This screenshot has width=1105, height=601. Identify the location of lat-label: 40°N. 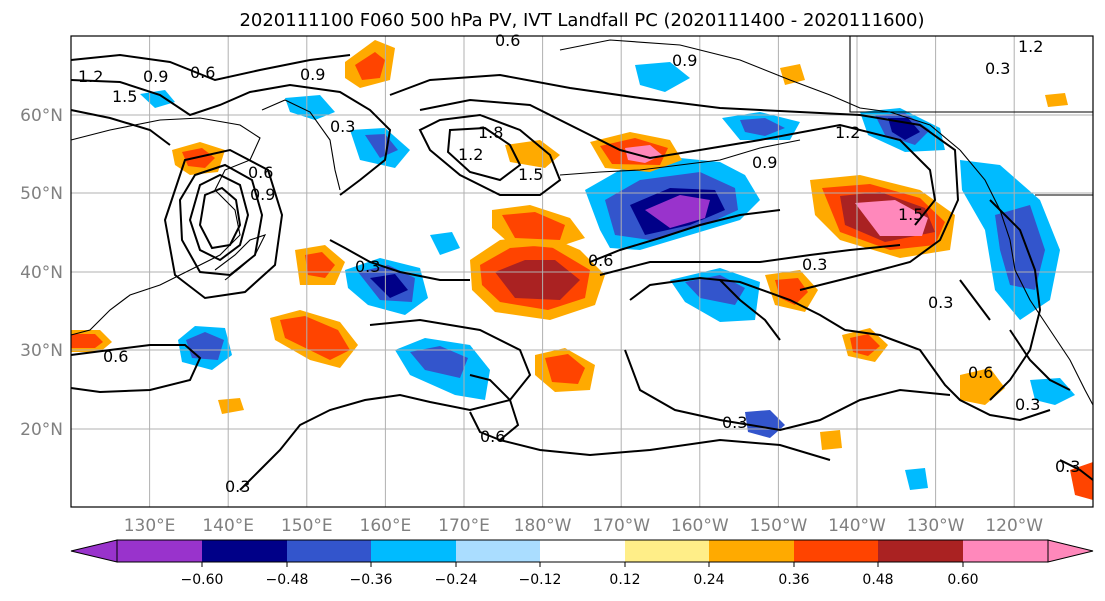
(41, 273).